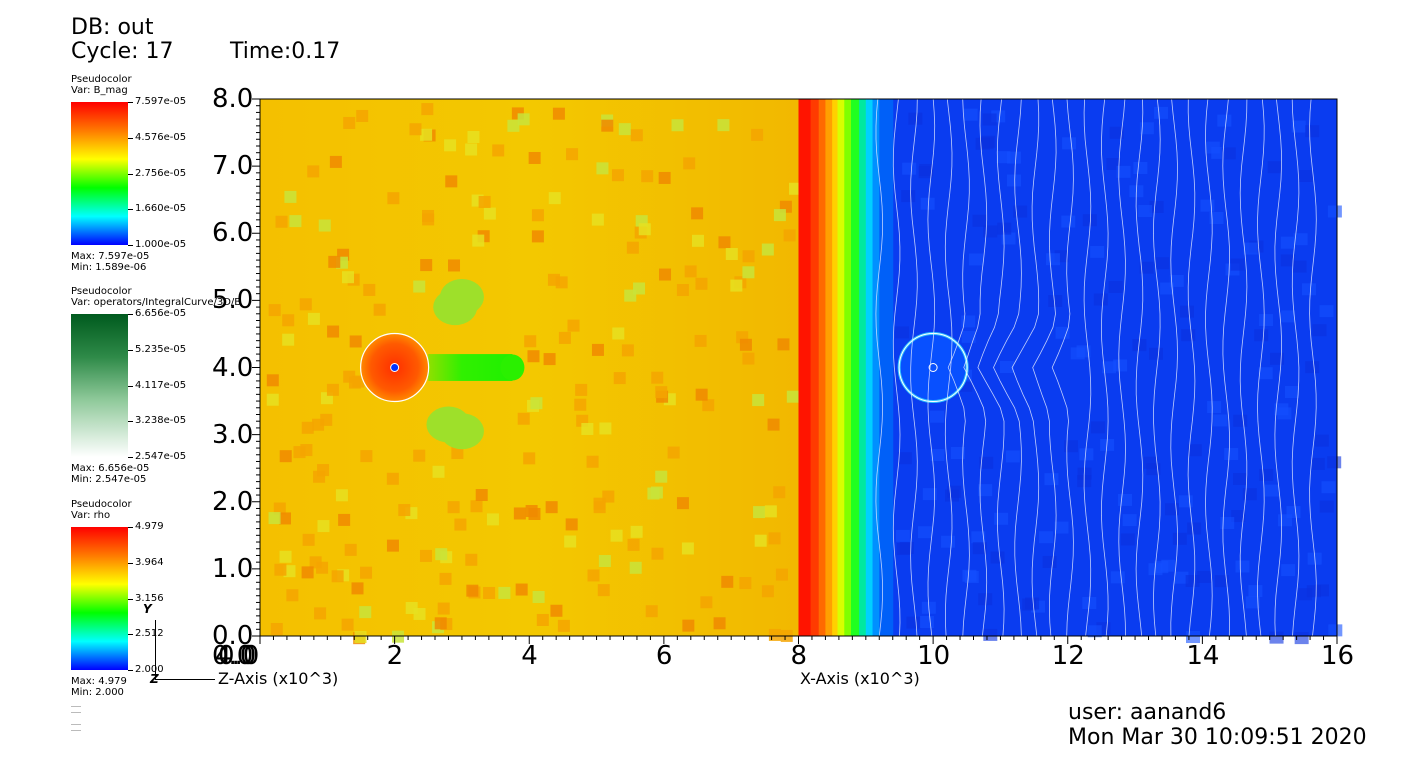 Image resolution: width=1425 pixels, height=757 pixels. Describe the element at coordinates (99, 598) in the screenshot. I see `legend-rho-colorbar` at that location.